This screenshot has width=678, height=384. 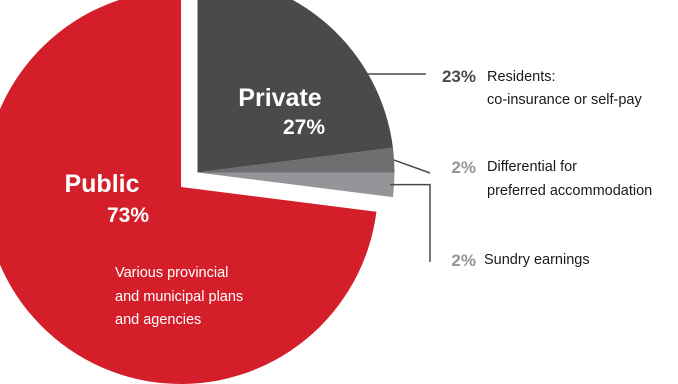 What do you see at coordinates (370, 56) in the screenshot?
I see `leader-line-residents` at bounding box center [370, 56].